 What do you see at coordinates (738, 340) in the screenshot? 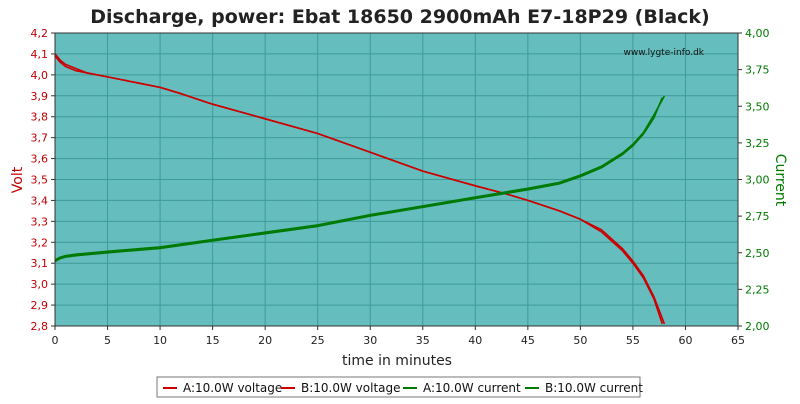
I see `x-tick-label: 65` at bounding box center [738, 340].